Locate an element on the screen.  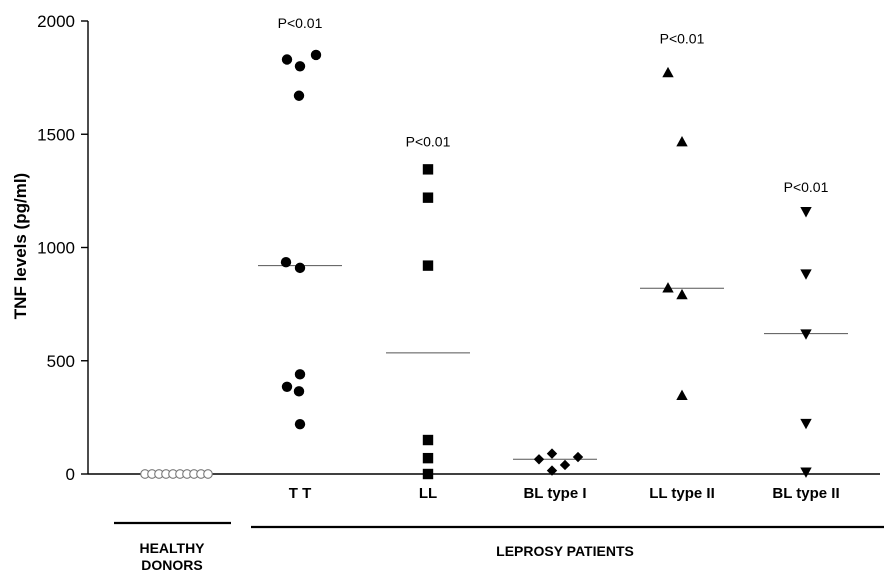
group-label-line: DONORS is located at coordinates (171, 565).